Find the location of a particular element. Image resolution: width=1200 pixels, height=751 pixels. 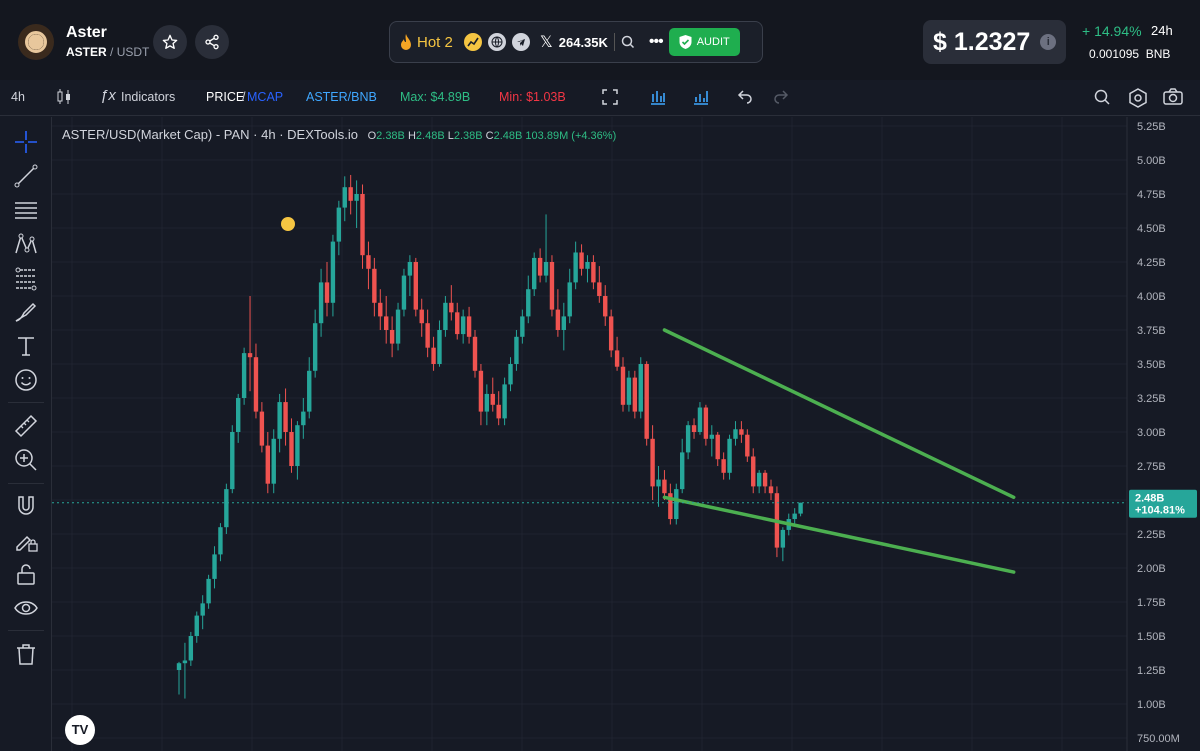

crosshair-icon is located at coordinates (26, 142).